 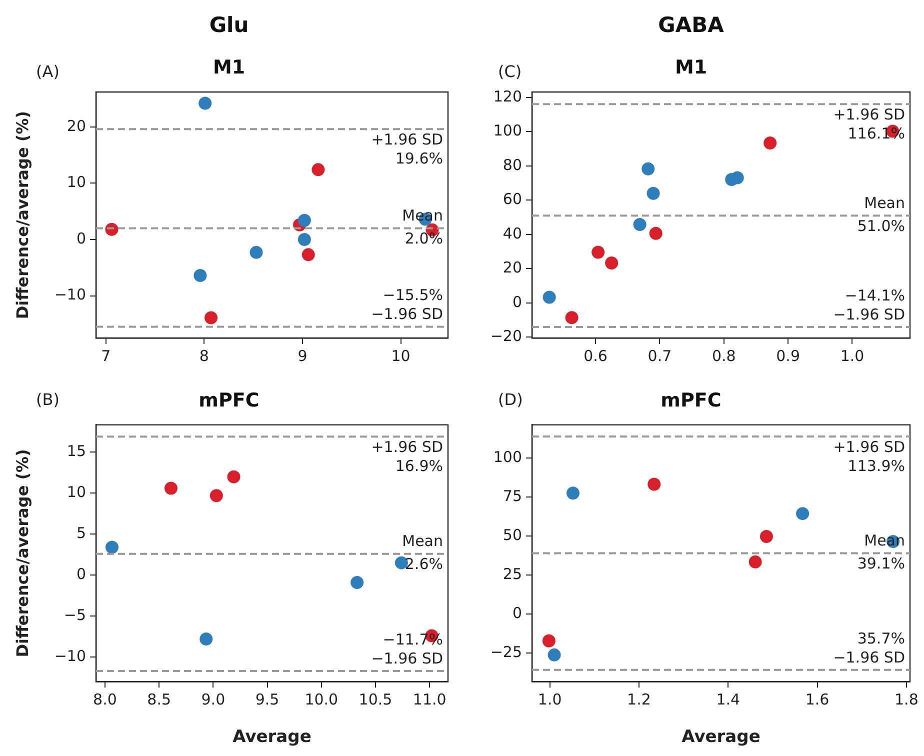 What do you see at coordinates (660, 355) in the screenshot?
I see `x-tick-label: 0.7` at bounding box center [660, 355].